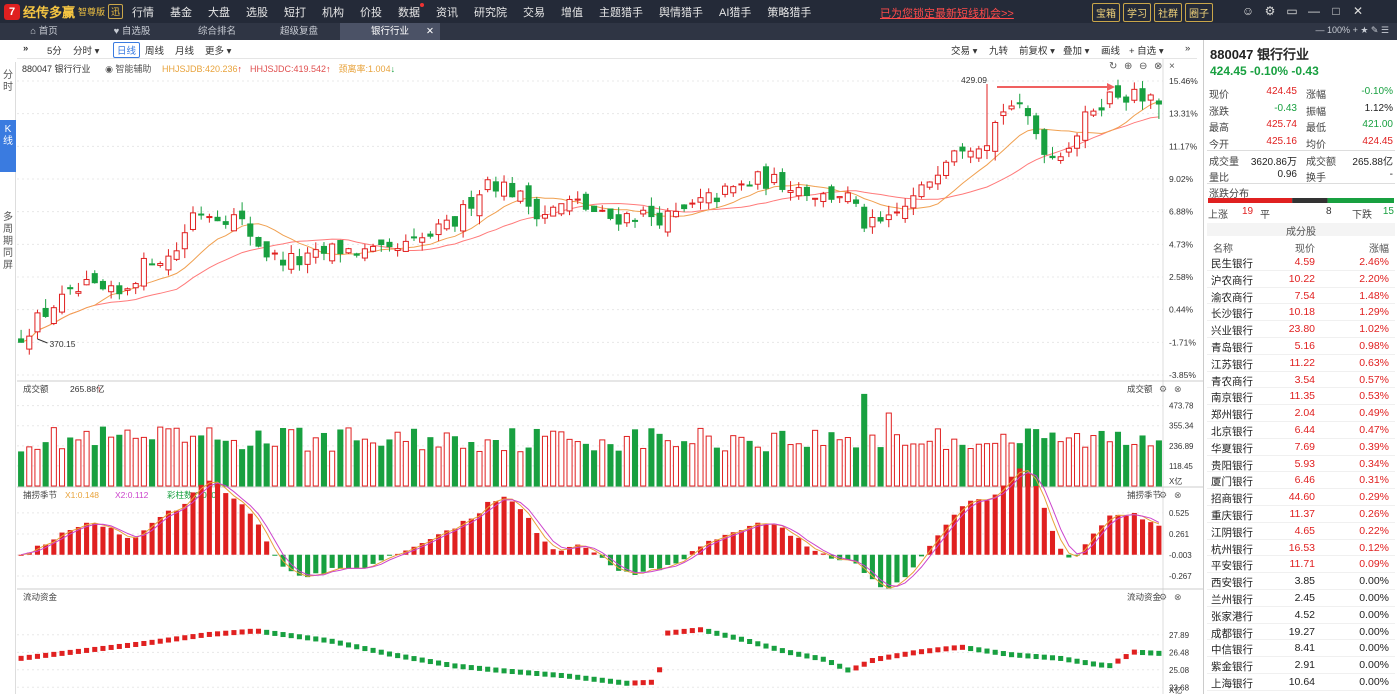  What do you see at coordinates (8, 248) in the screenshot?
I see `side-nav-2: 多周期同屏` at bounding box center [8, 248].